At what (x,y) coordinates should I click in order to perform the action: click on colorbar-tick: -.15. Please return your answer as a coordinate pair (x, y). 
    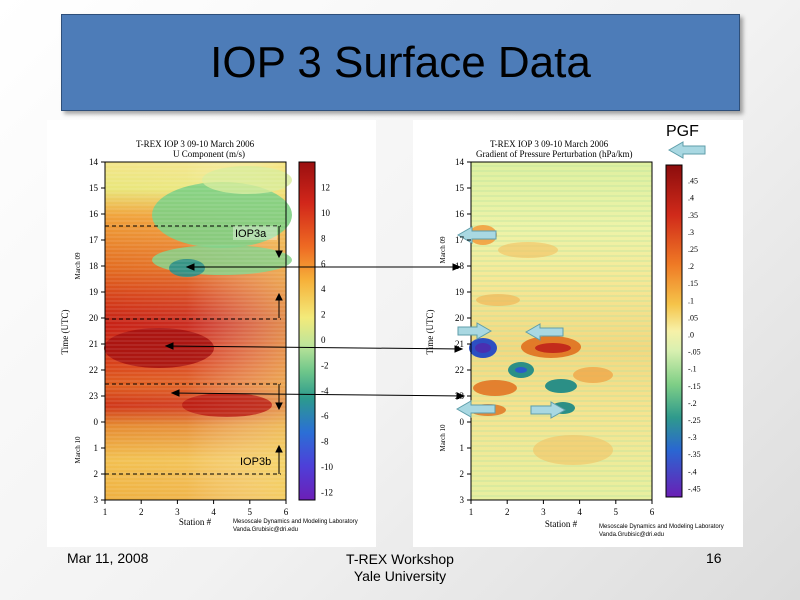
    Looking at the image, I should click on (694, 386).